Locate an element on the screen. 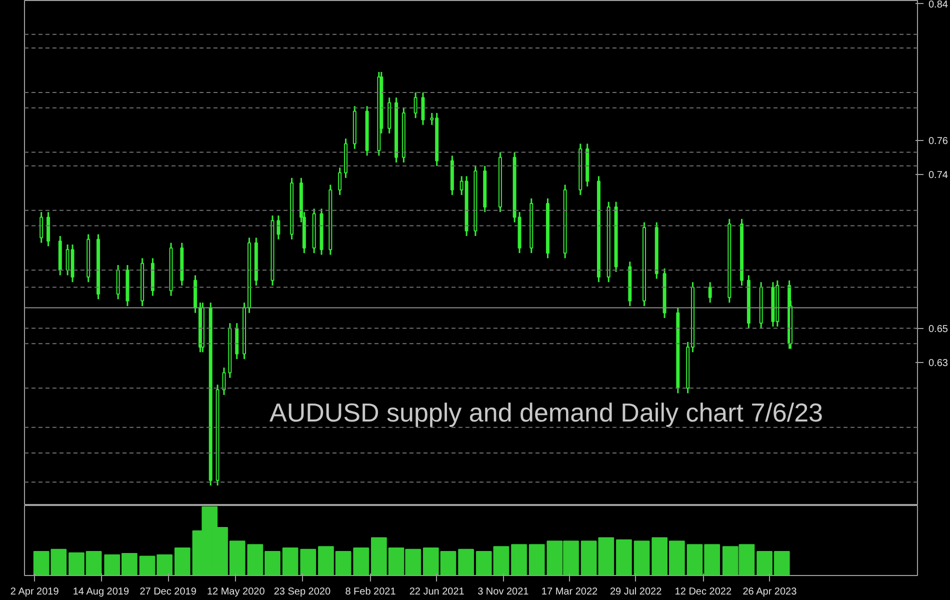 This screenshot has width=950, height=600. y-tick-label: 0.84 is located at coordinates (938, 5).